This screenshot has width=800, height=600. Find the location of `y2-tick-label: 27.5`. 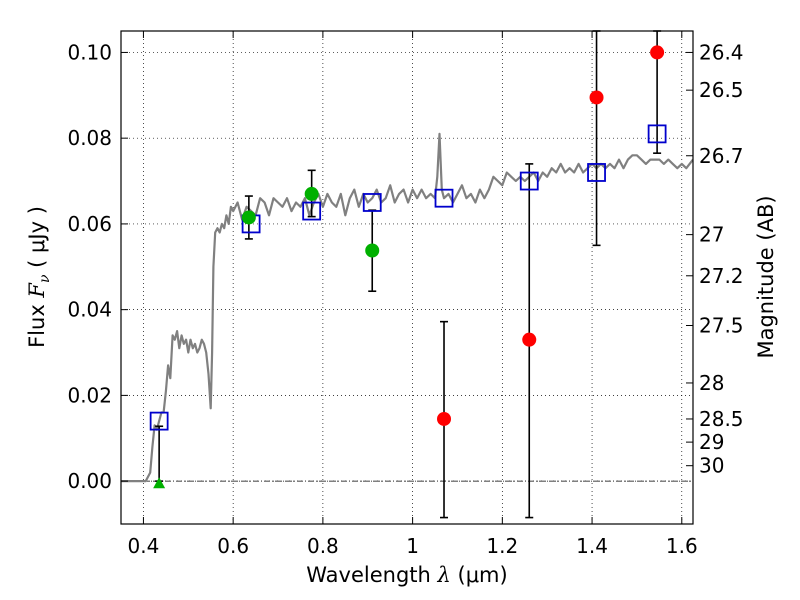

y2-tick-label: 27.5 is located at coordinates (721, 326).